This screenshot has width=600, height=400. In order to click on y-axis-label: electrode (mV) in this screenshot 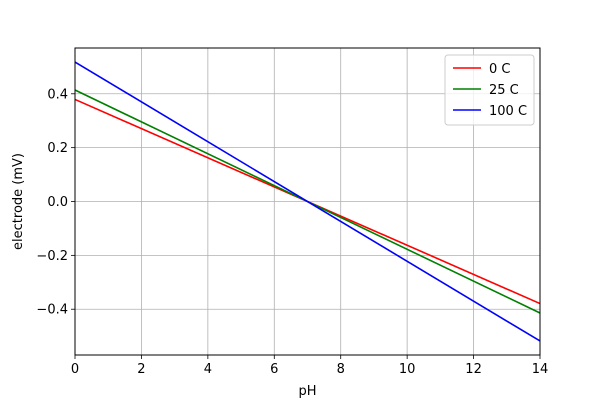, I will do `click(18, 201)`.